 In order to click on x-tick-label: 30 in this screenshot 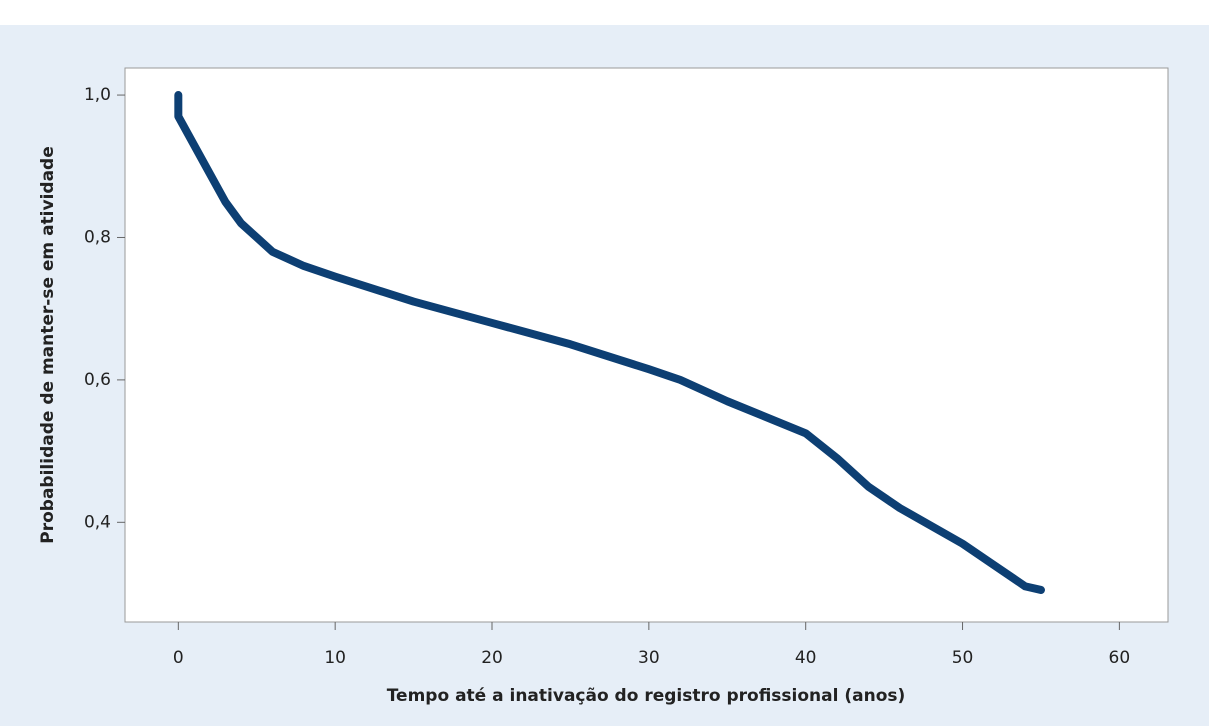, I will do `click(649, 658)`.